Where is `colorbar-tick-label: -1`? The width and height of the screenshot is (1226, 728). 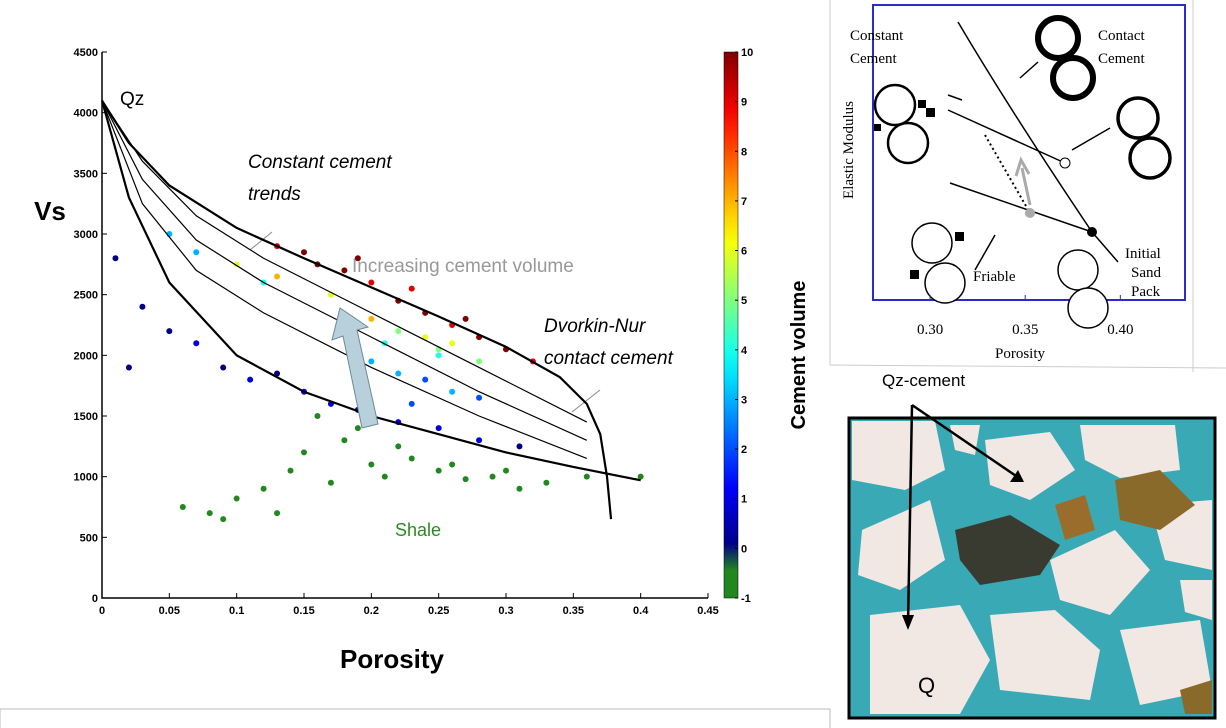
colorbar-tick-label: -1 is located at coordinates (746, 599).